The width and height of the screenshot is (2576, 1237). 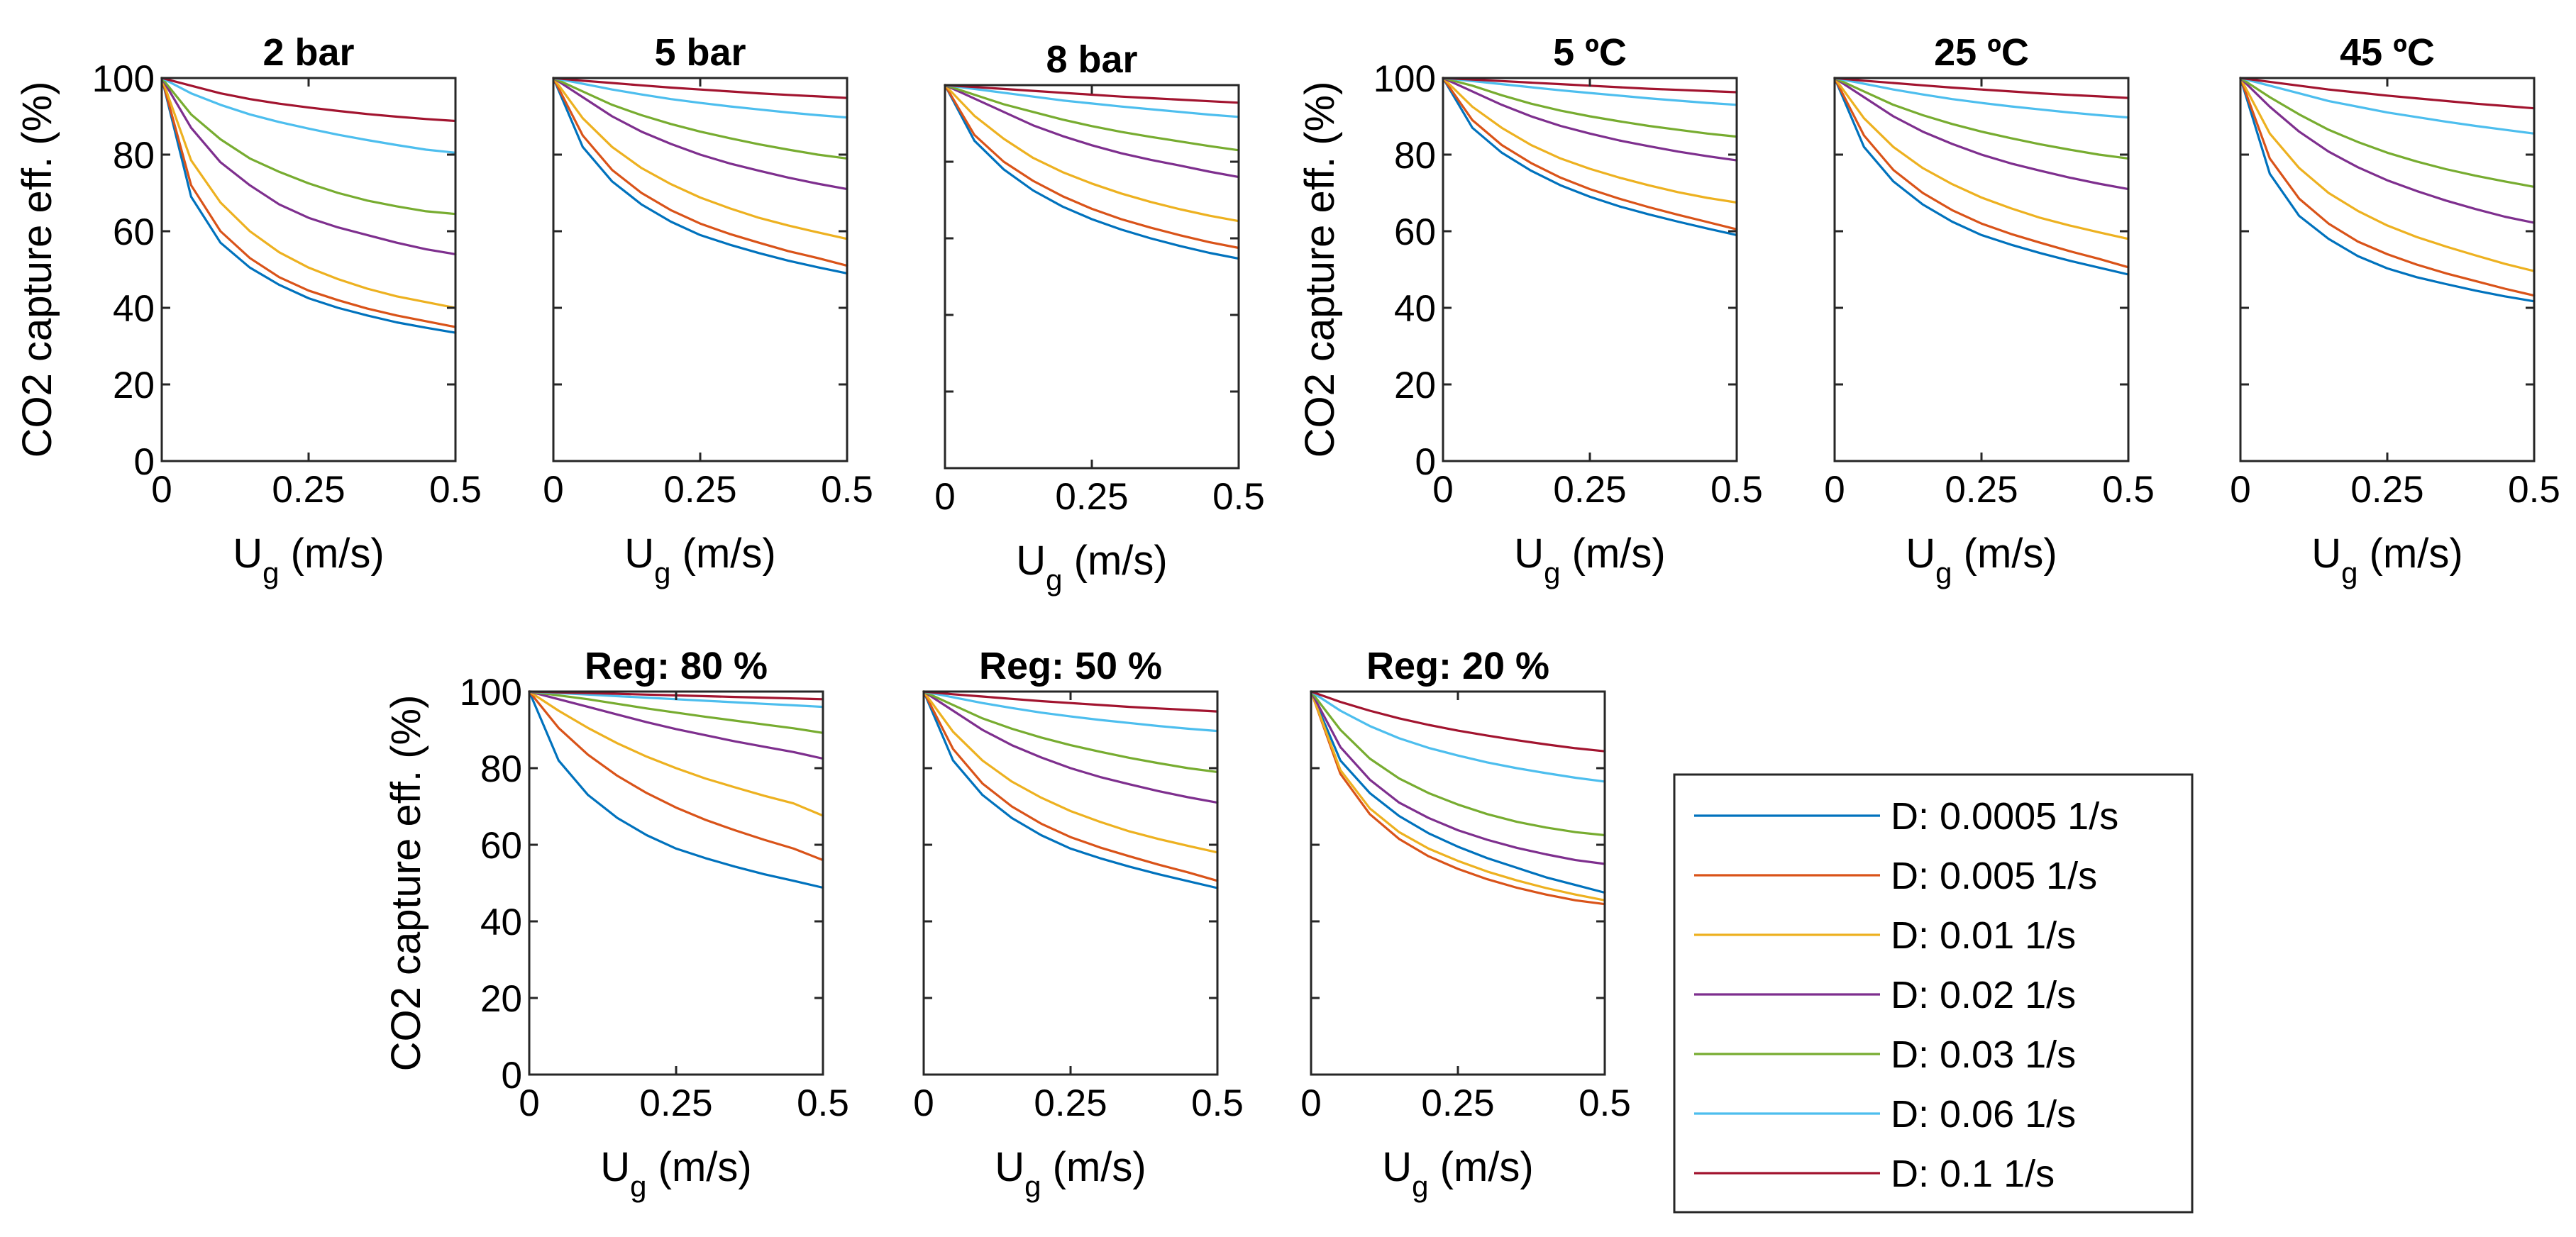 What do you see at coordinates (1099, 317) in the screenshot?
I see `subplot-panel: 0 0.25 0.5 8 bar Ug (m/s)` at bounding box center [1099, 317].